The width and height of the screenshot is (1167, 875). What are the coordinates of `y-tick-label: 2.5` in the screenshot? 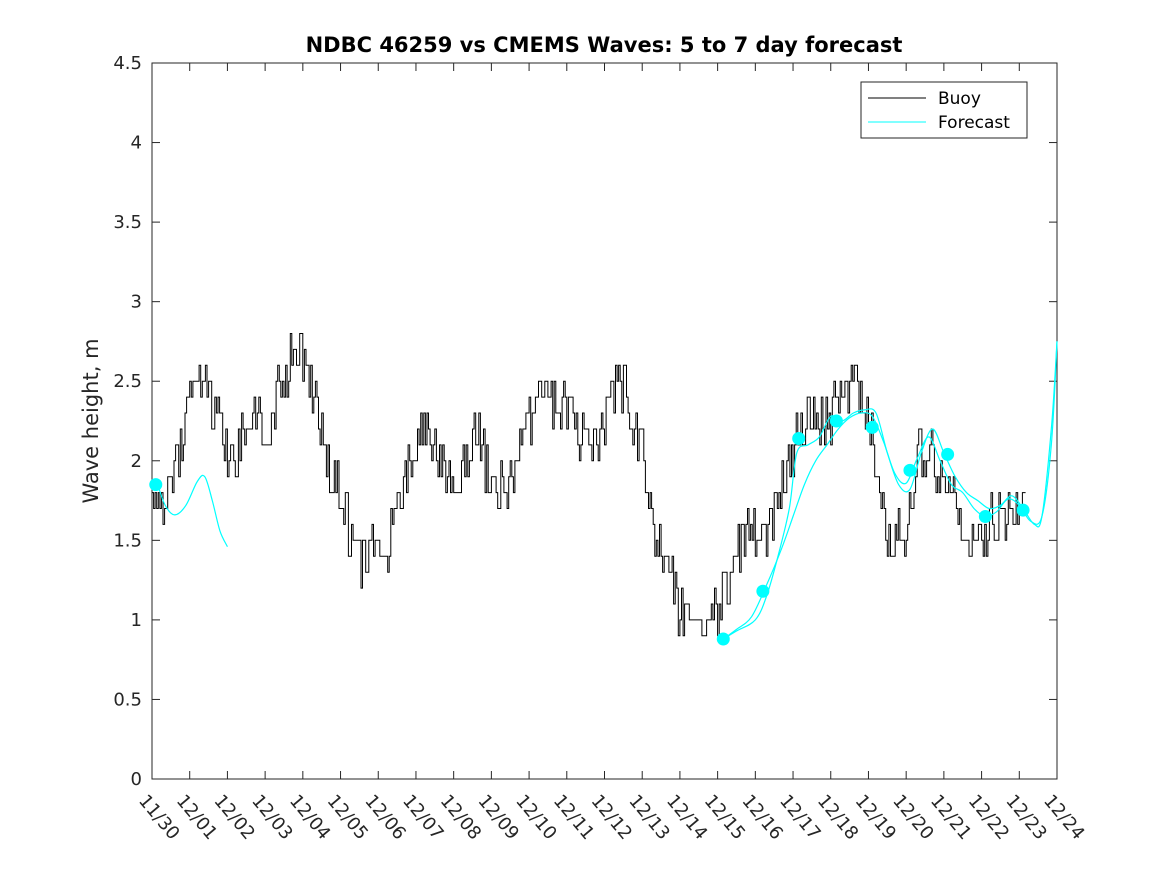 It's located at (127, 381).